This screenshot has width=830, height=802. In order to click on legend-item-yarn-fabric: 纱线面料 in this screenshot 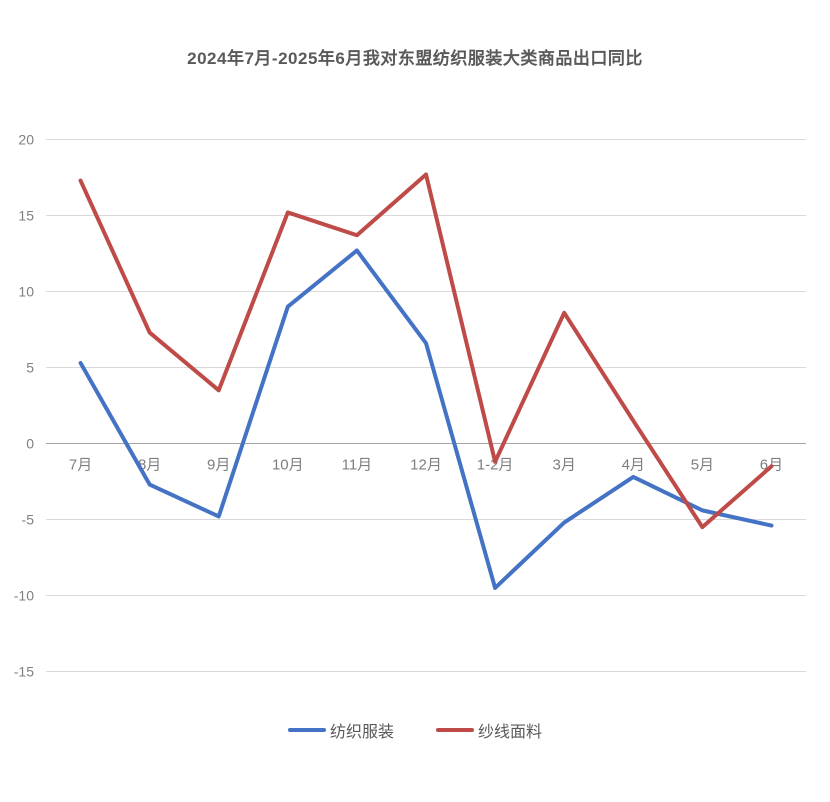, I will do `click(489, 730)`.